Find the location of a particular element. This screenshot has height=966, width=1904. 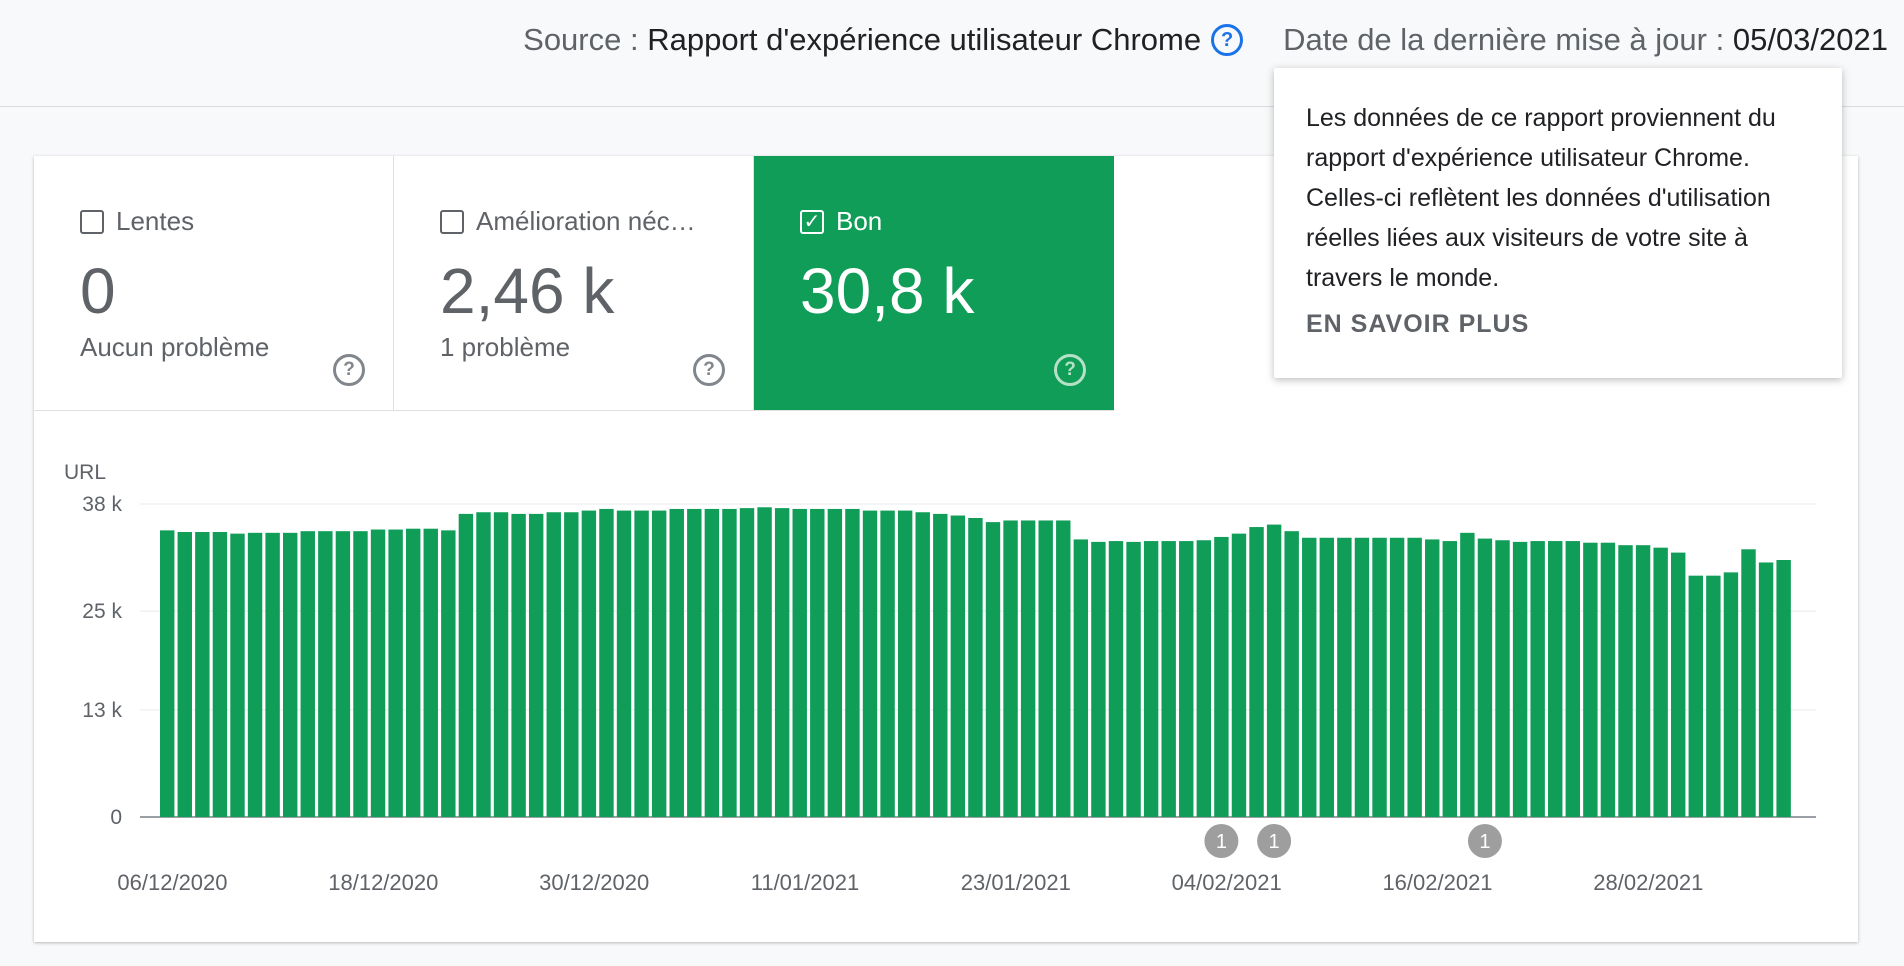

checkbox-checked-icon: ✓ is located at coordinates (812, 221).